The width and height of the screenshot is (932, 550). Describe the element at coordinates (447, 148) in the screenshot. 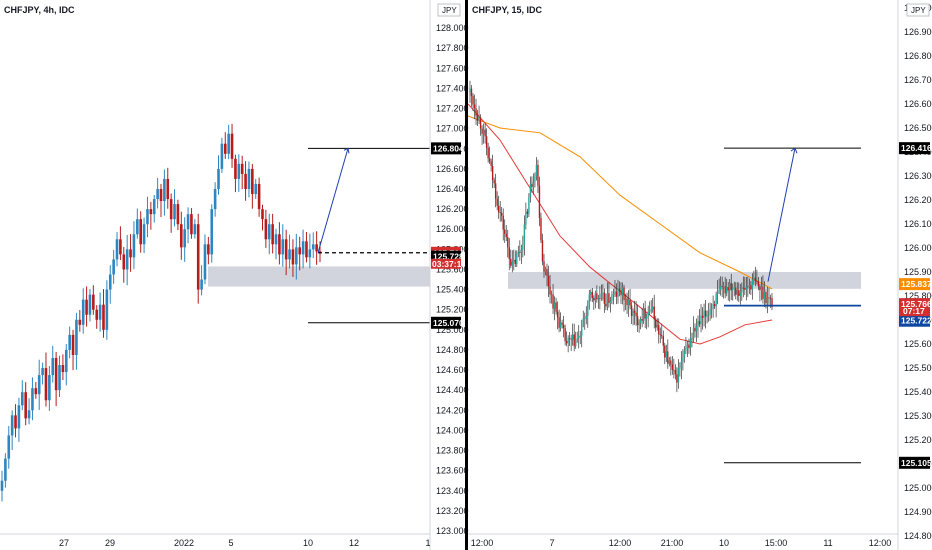

I see `left-price-tag: 126.804` at that location.